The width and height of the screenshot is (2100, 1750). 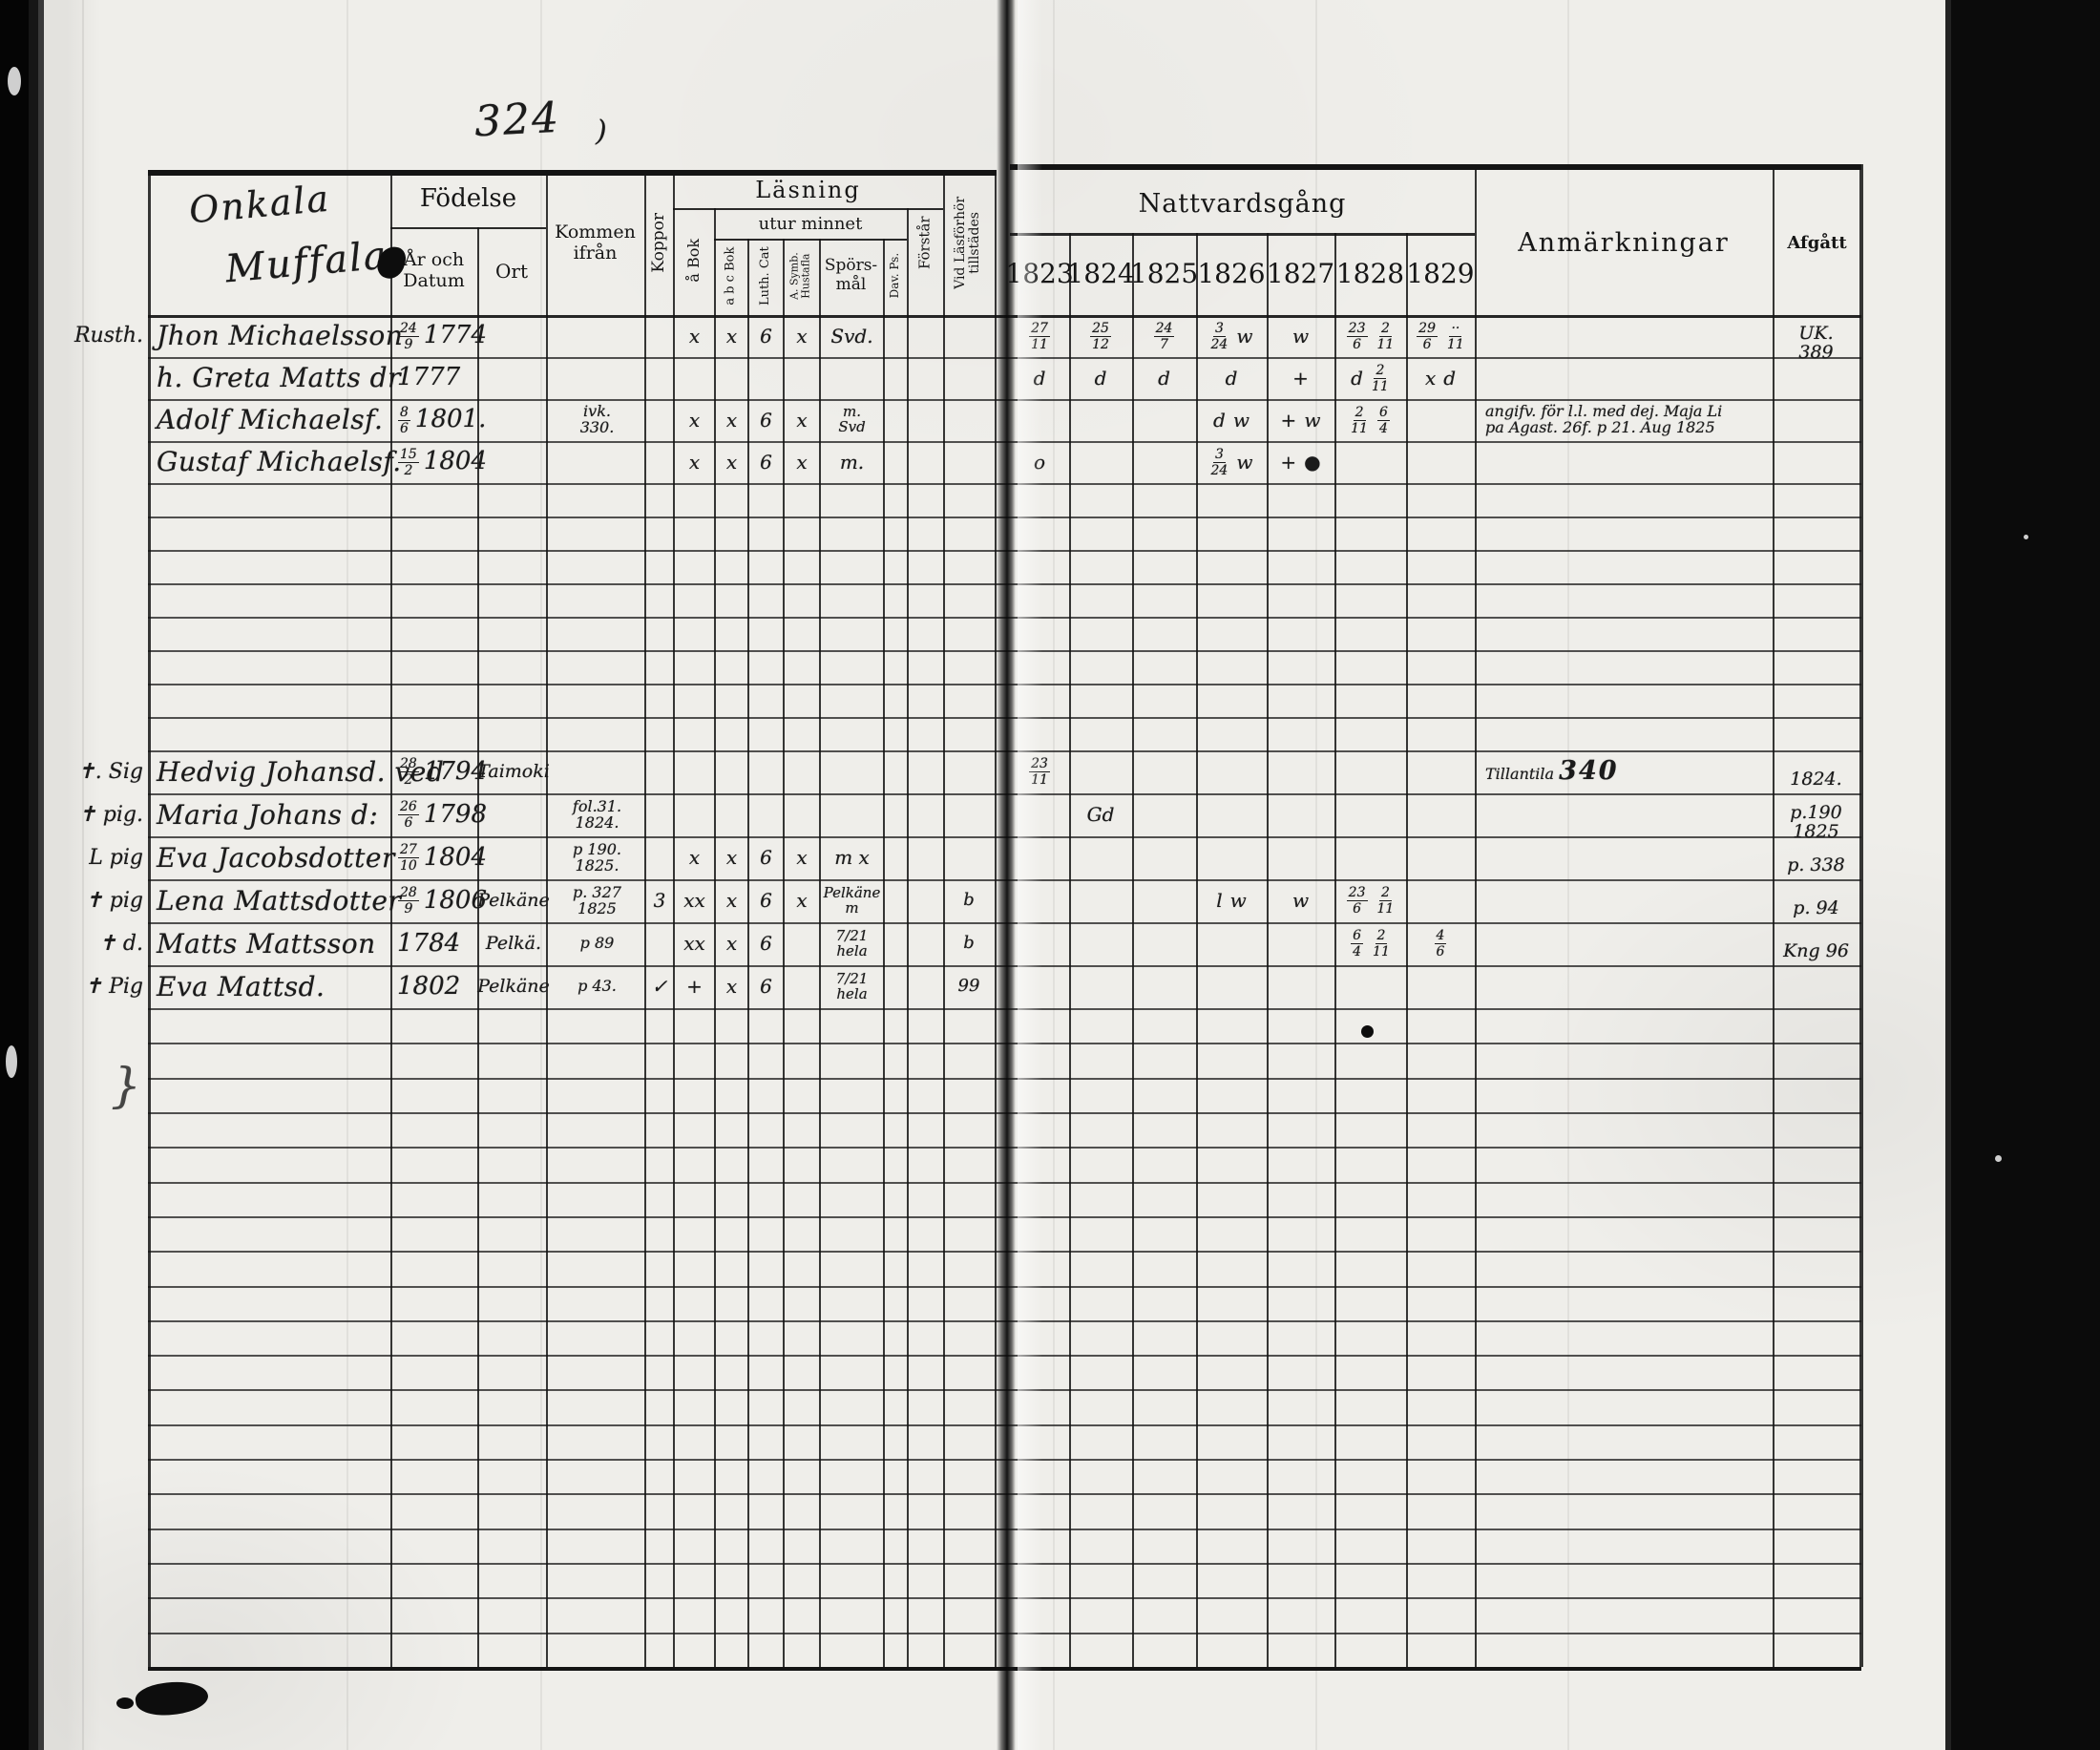 What do you see at coordinates (443, 815) in the screenshot?
I see `birth-date-cell: 26 6 1798` at bounding box center [443, 815].